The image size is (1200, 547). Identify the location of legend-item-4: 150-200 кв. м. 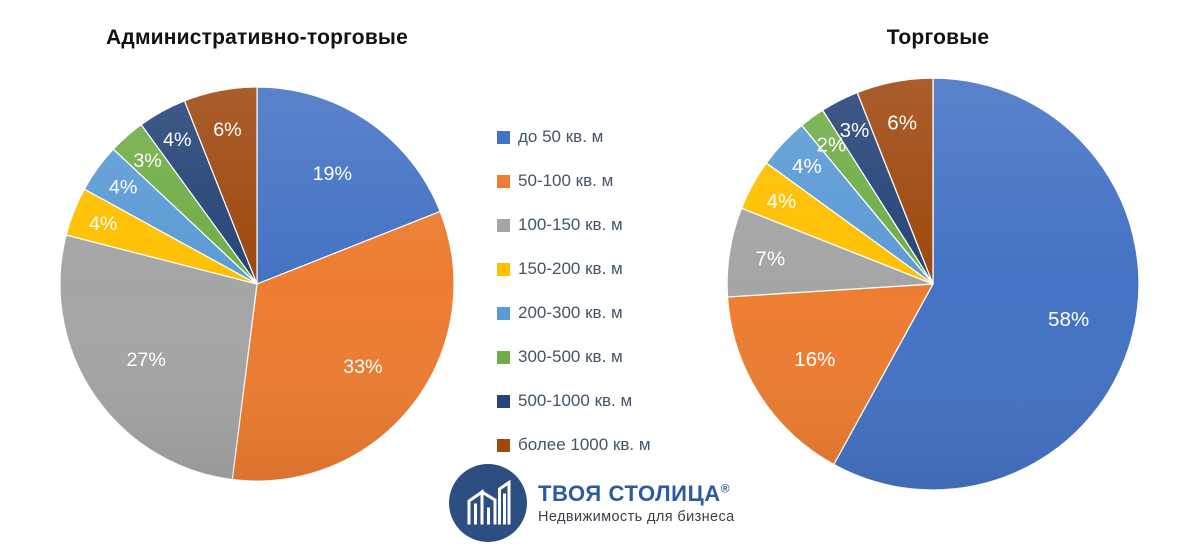
(574, 269).